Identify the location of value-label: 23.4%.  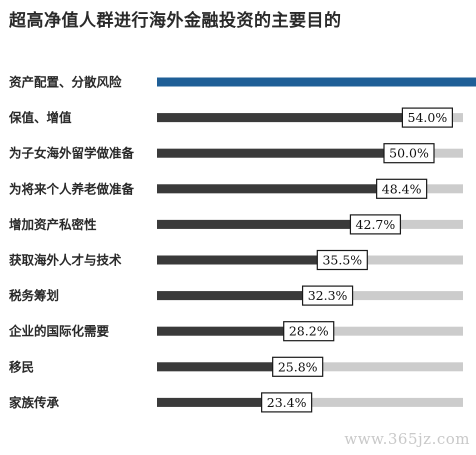
(287, 402).